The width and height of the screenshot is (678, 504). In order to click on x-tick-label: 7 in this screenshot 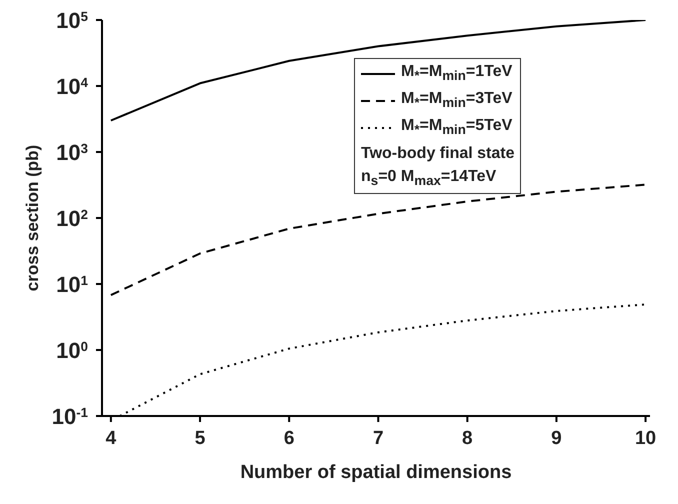, I will do `click(378, 438)`.